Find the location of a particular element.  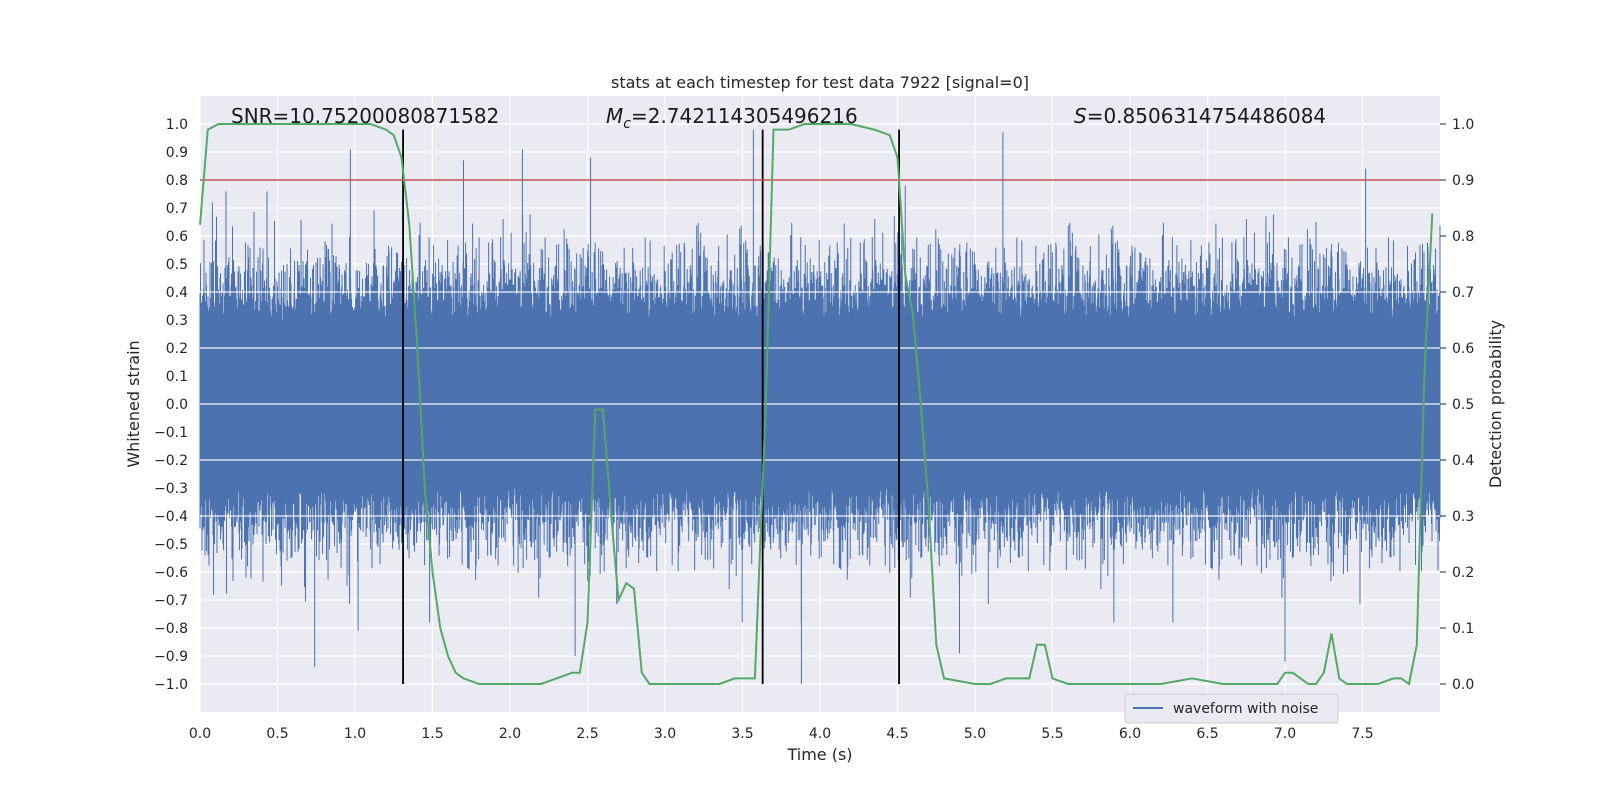

x-tick-label: 7.0 is located at coordinates (1285, 734).